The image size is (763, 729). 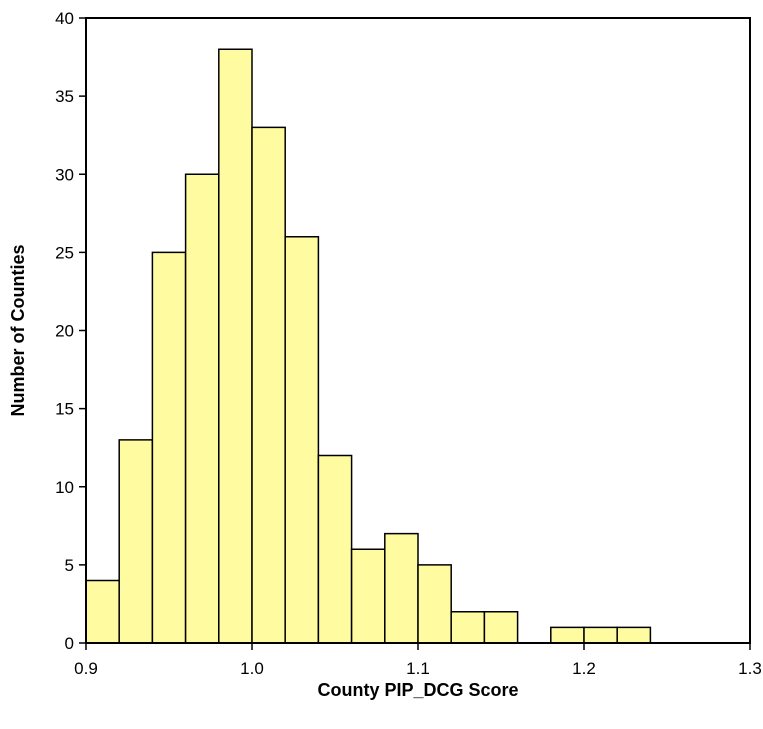 I want to click on y-tick-label: 30, so click(x=64, y=174).